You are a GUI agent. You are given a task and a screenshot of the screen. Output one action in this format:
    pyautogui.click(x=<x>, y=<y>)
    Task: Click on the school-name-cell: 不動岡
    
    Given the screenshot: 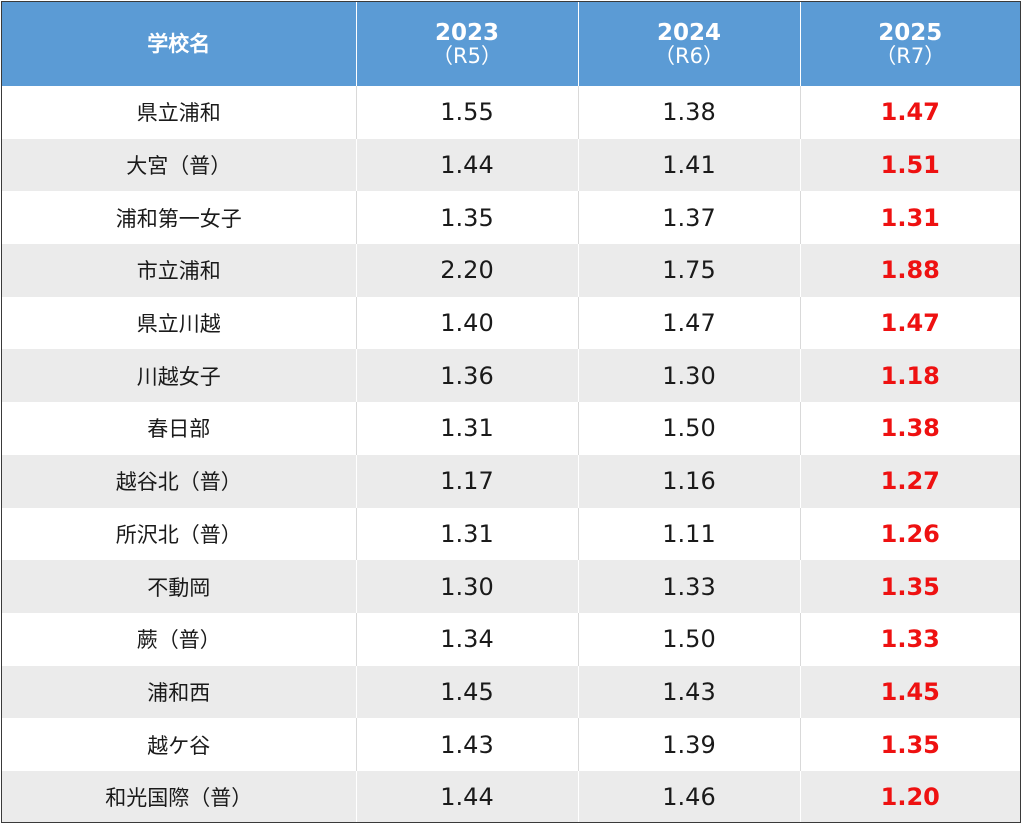 What is the action you would take?
    pyautogui.click(x=179, y=586)
    